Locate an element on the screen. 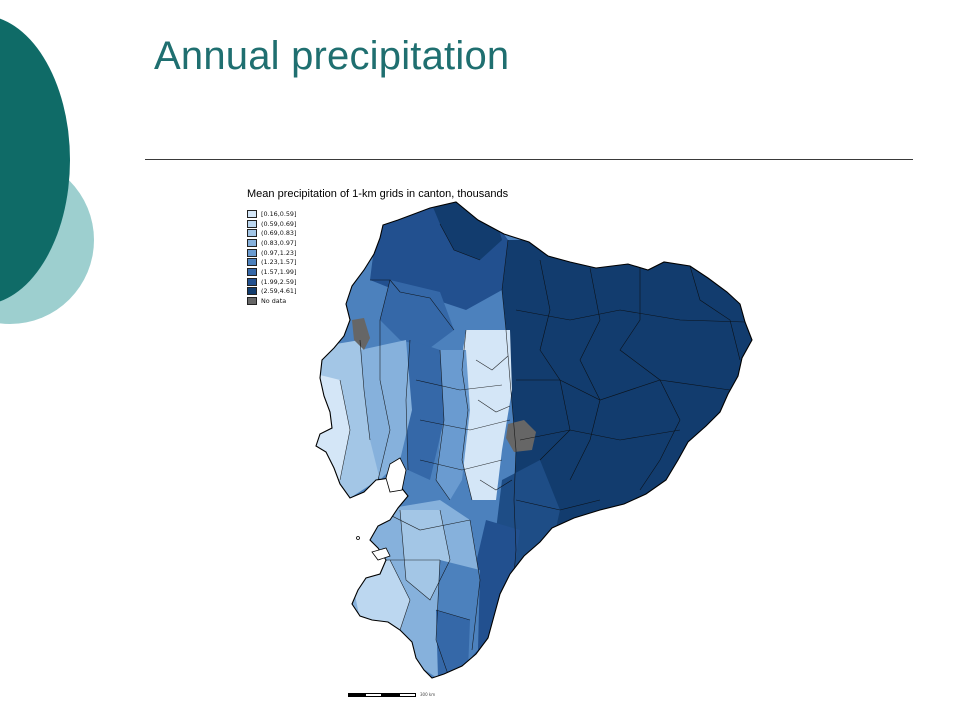 The image size is (960, 720). legend-label: (0.97,1.23] is located at coordinates (279, 252).